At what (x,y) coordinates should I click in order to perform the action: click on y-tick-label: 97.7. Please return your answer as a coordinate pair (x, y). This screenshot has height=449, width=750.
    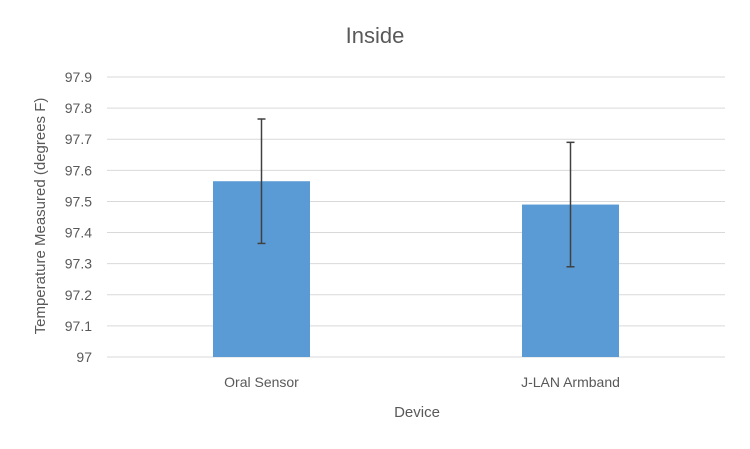
    Looking at the image, I should click on (78, 139).